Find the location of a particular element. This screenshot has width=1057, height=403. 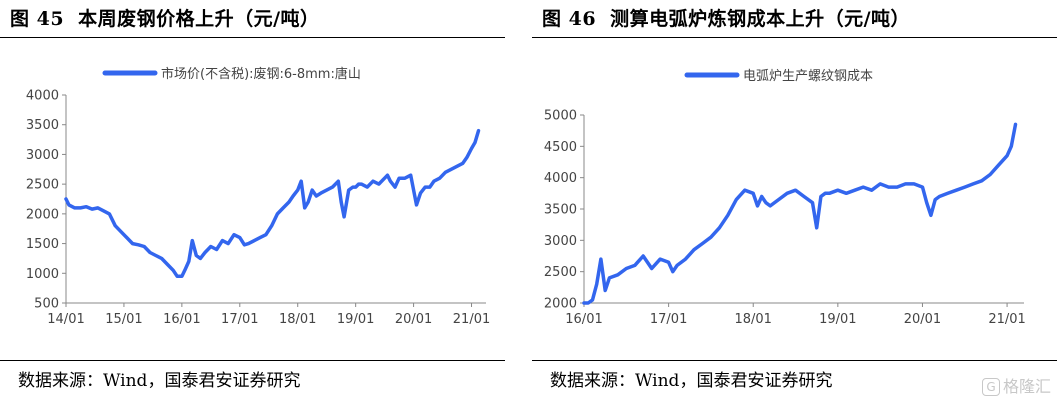

x-tick-label: 15/01 is located at coordinates (123, 319).